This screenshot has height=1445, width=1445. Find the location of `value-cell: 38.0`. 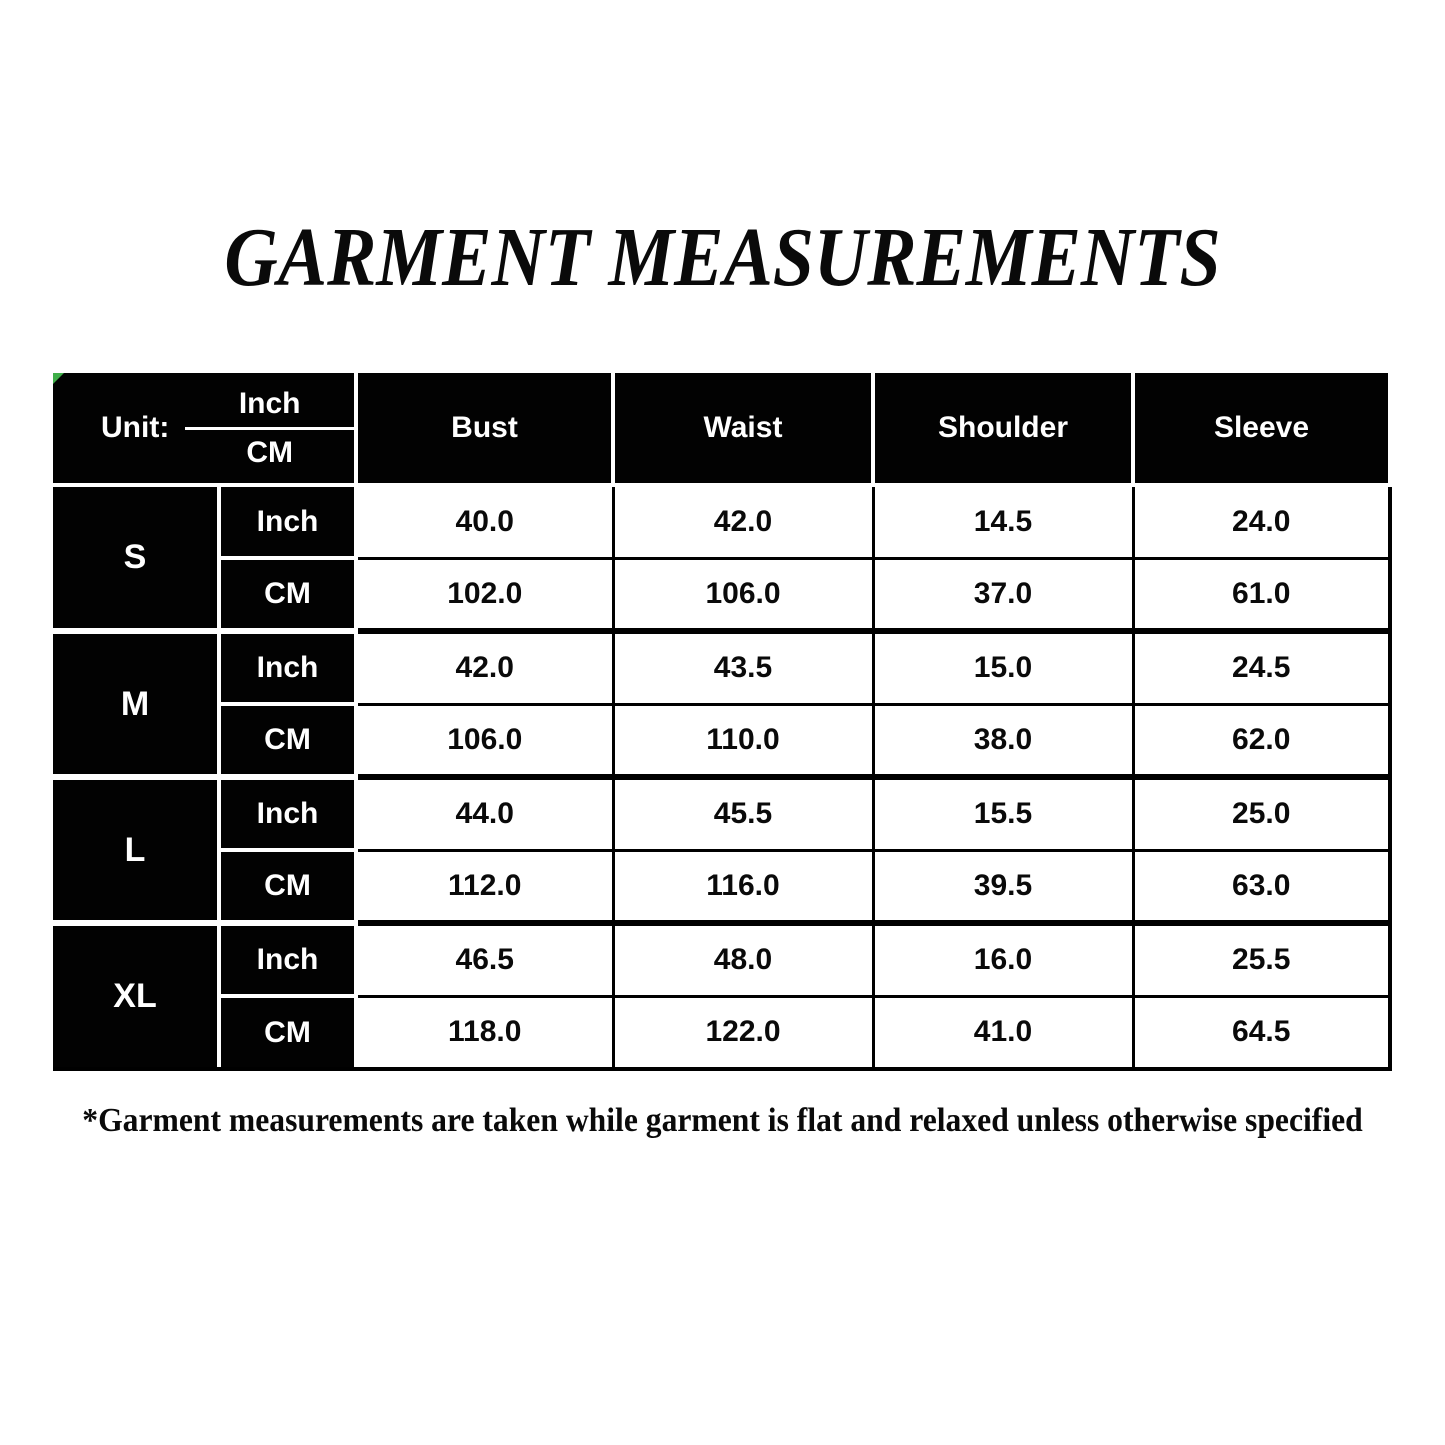

value-cell: 38.0 is located at coordinates (1003, 741).